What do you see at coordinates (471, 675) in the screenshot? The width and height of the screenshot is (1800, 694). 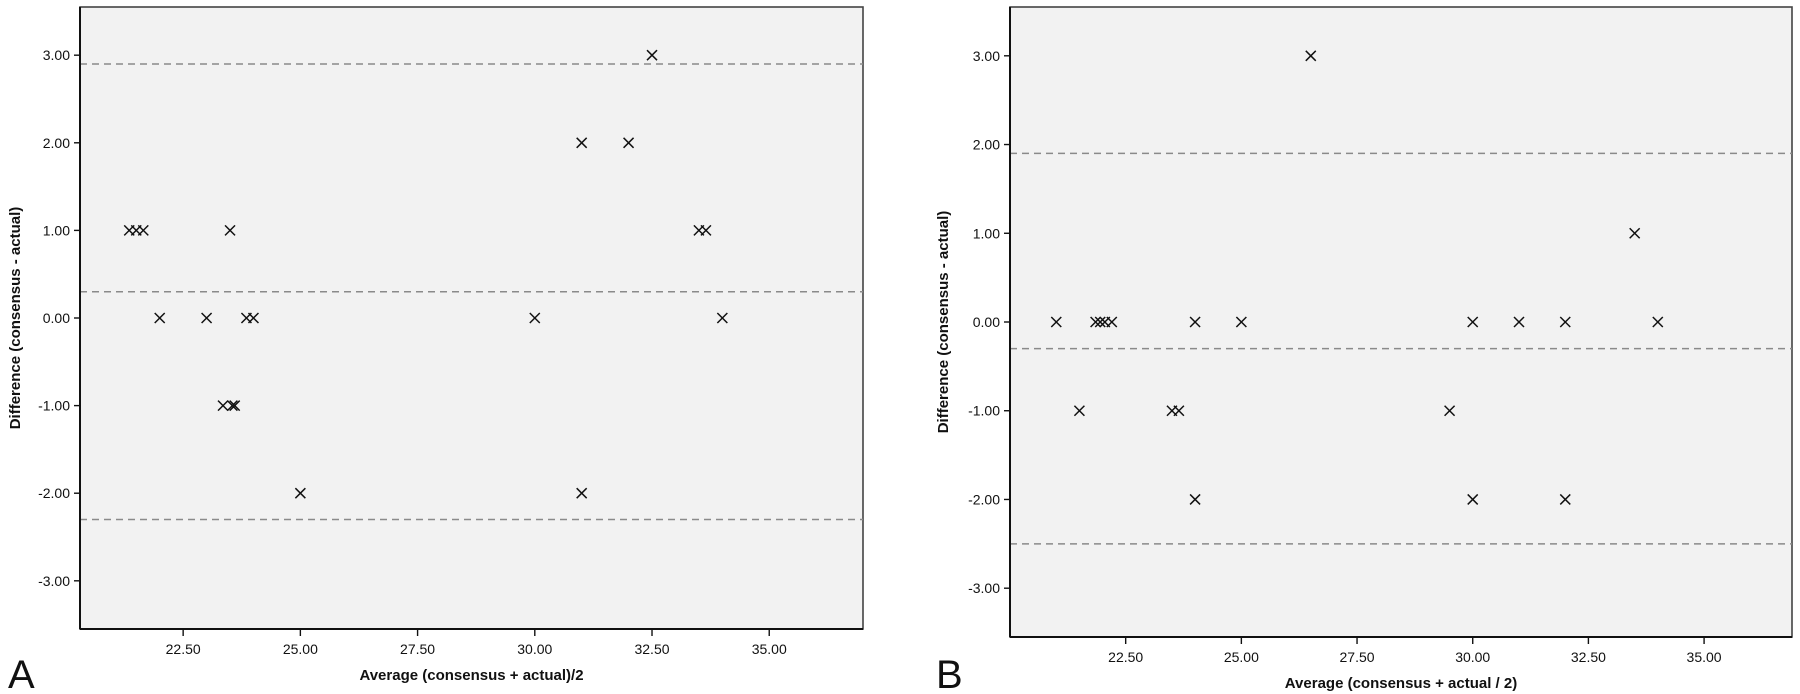 I see `x-axis-title: Average (consensus + actual)/2` at bounding box center [471, 675].